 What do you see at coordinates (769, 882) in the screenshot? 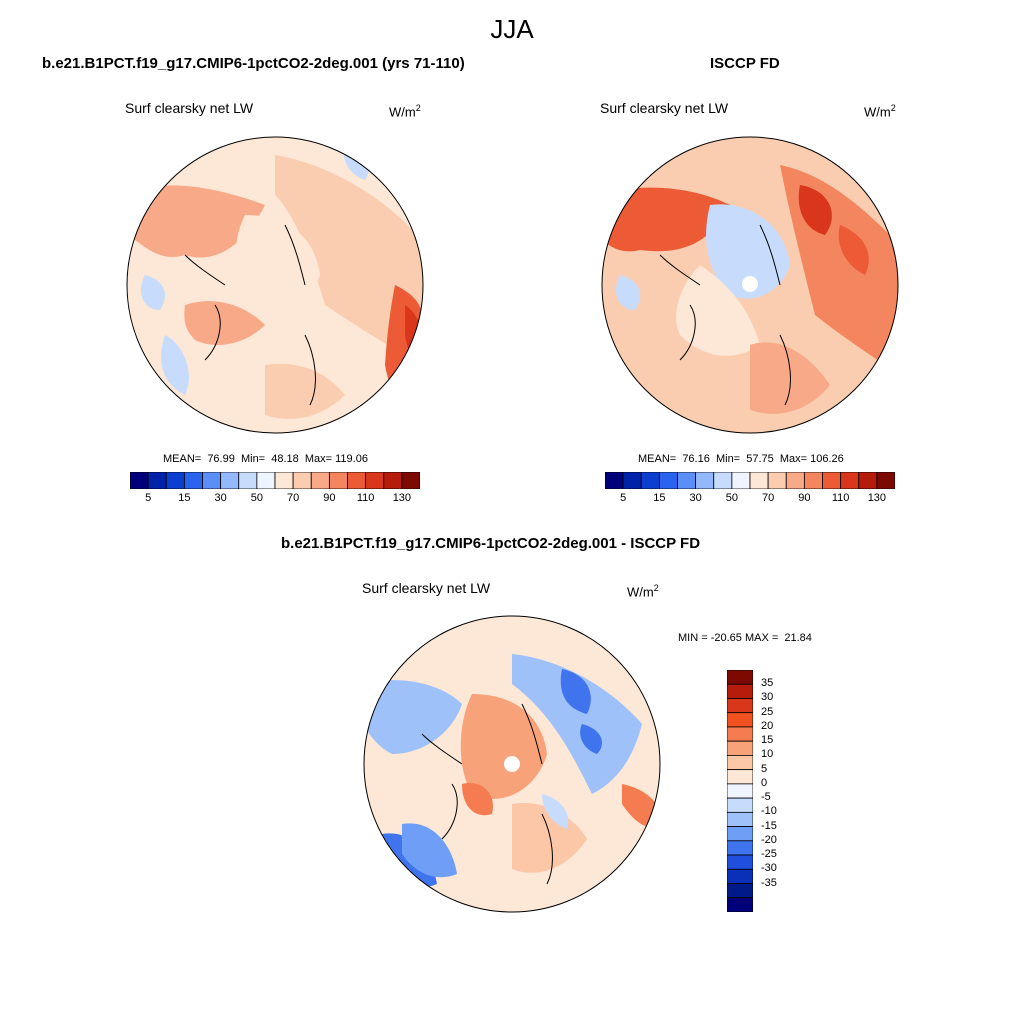
I see `colorbar-tick-label: -35` at bounding box center [769, 882].